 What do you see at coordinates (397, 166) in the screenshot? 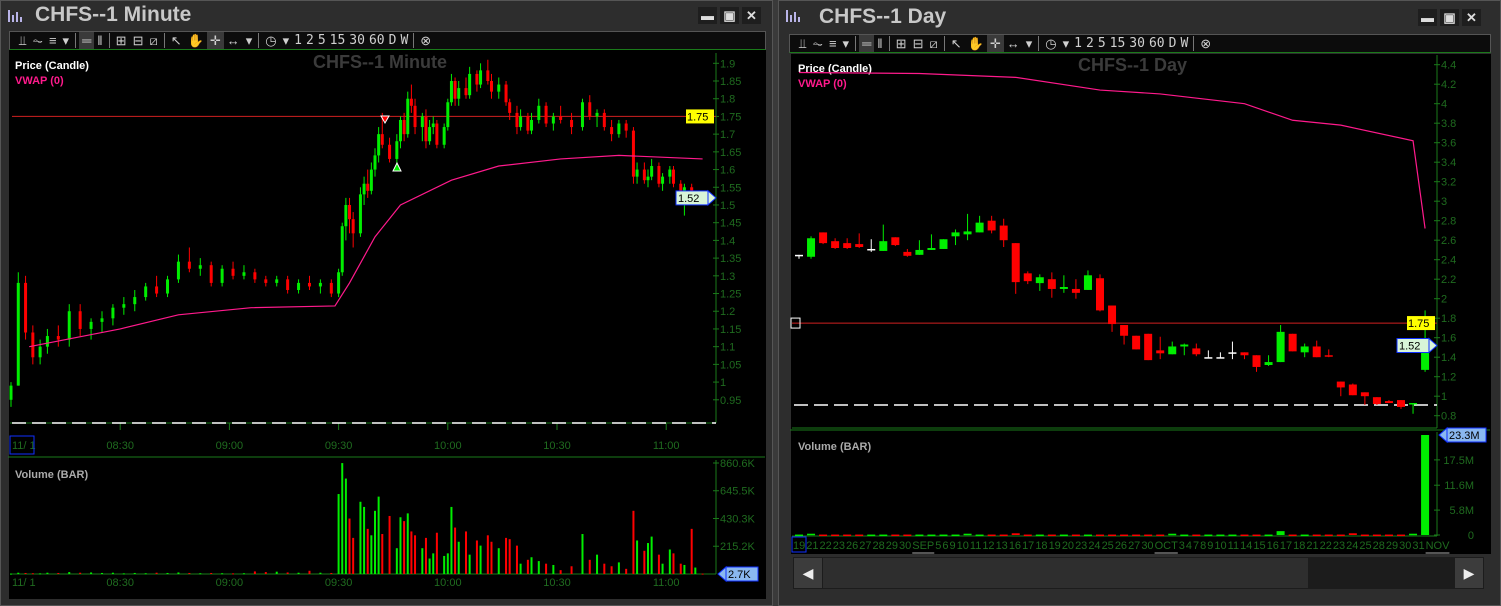
I see `buy-marker-icon` at bounding box center [397, 166].